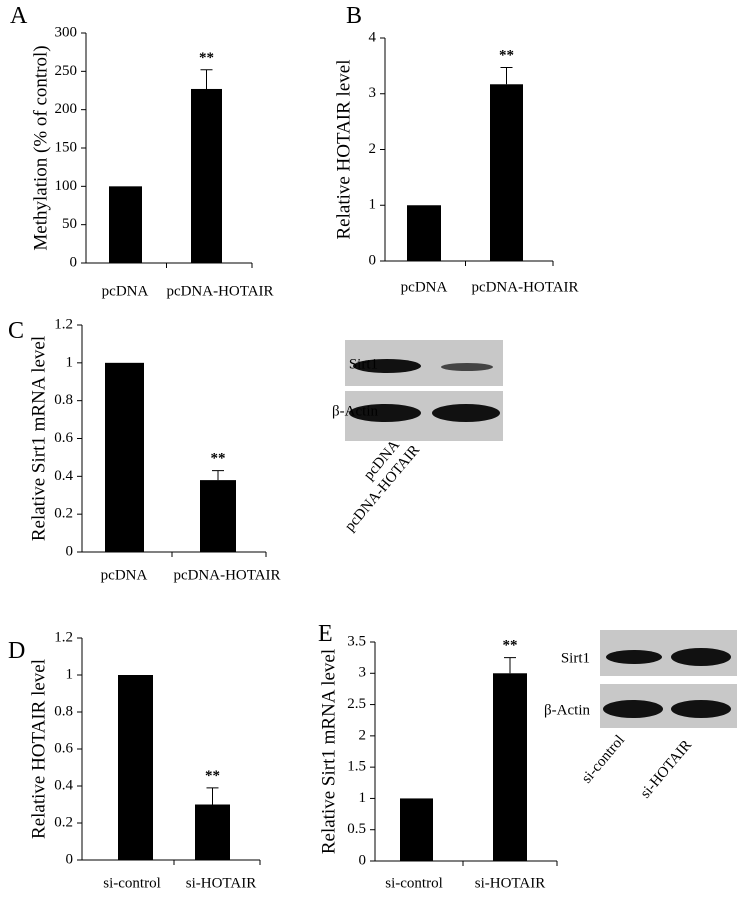 Image resolution: width=742 pixels, height=898 pixels. What do you see at coordinates (66, 186) in the screenshot?
I see `y-tick-label: 100` at bounding box center [66, 186].